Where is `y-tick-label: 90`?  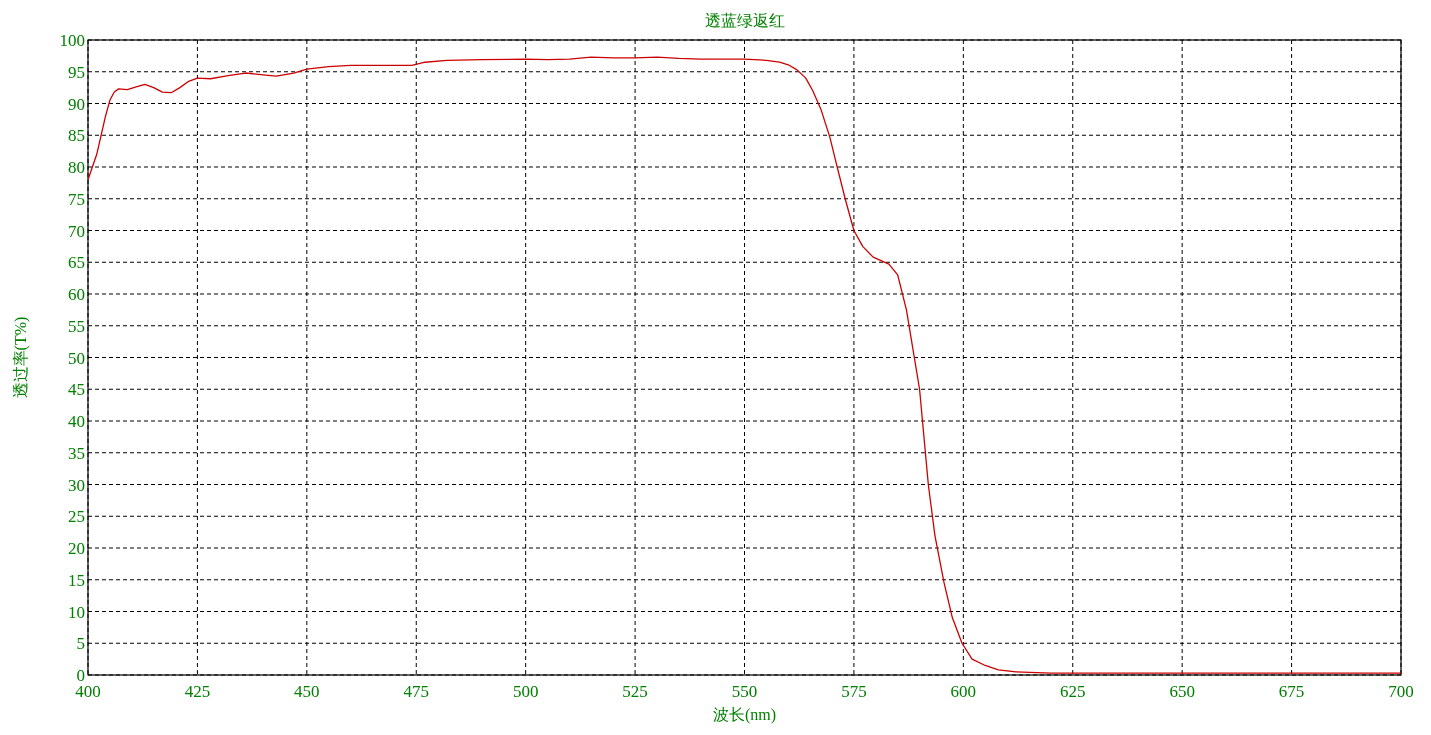 y-tick-label: 90 is located at coordinates (76, 104).